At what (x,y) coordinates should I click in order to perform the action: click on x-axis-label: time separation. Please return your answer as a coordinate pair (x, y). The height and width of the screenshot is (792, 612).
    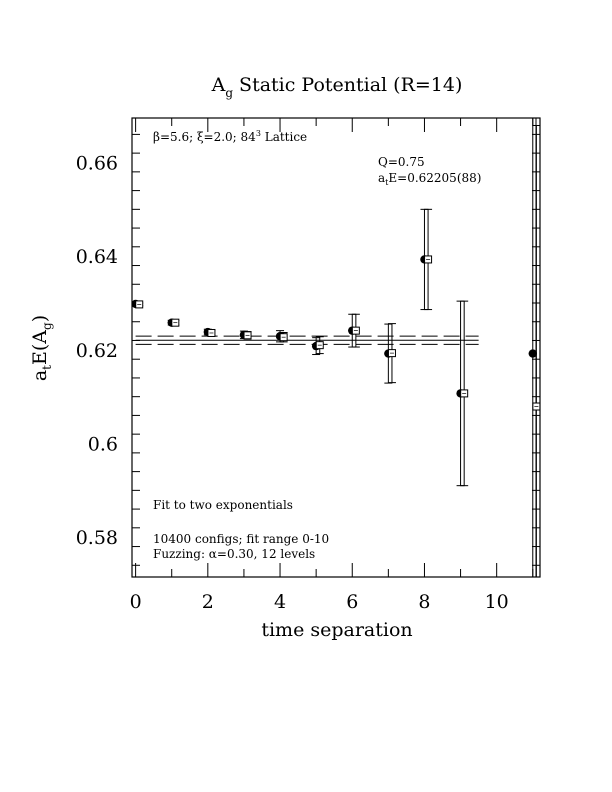
    Looking at the image, I should click on (336, 630).